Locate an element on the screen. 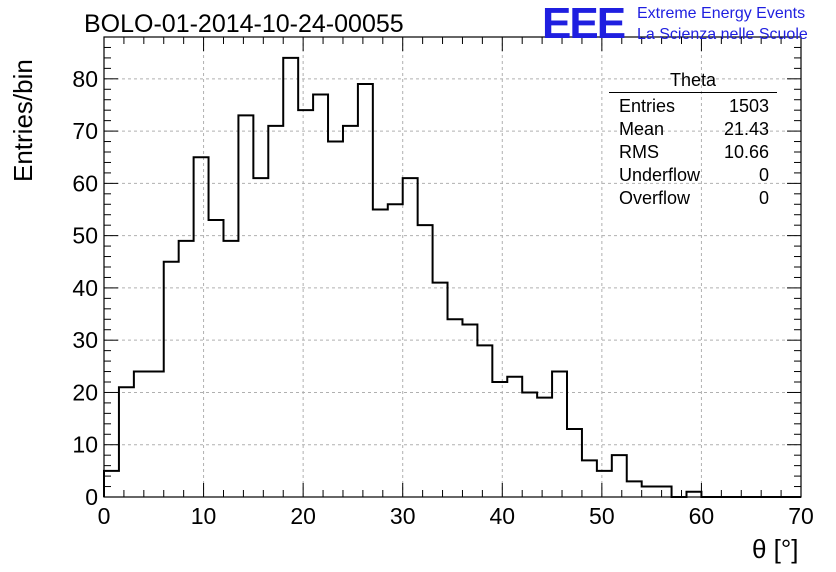 This screenshot has height=572, width=836. stats-row-mean: Mean 21.43 is located at coordinates (693, 129).